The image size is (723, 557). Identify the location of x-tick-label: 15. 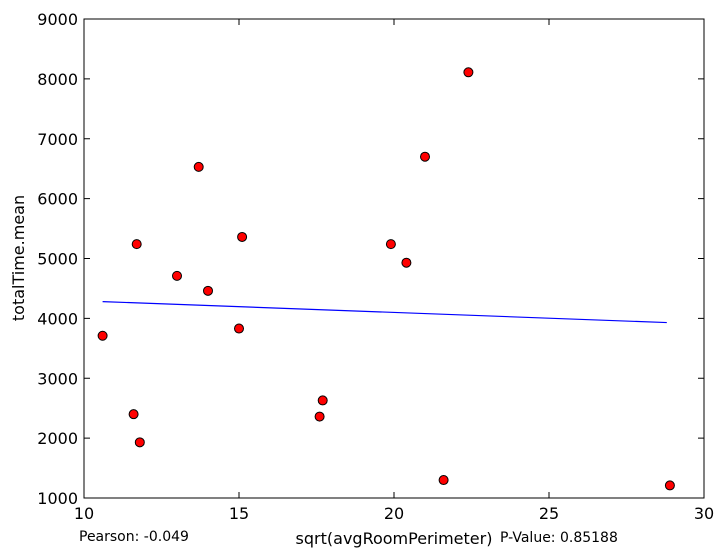
(239, 513).